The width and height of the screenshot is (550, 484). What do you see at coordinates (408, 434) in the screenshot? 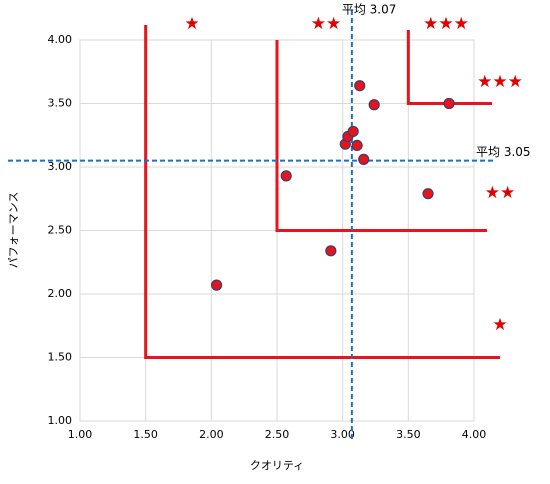
I see `x-tick-label: 3.50` at bounding box center [408, 434].